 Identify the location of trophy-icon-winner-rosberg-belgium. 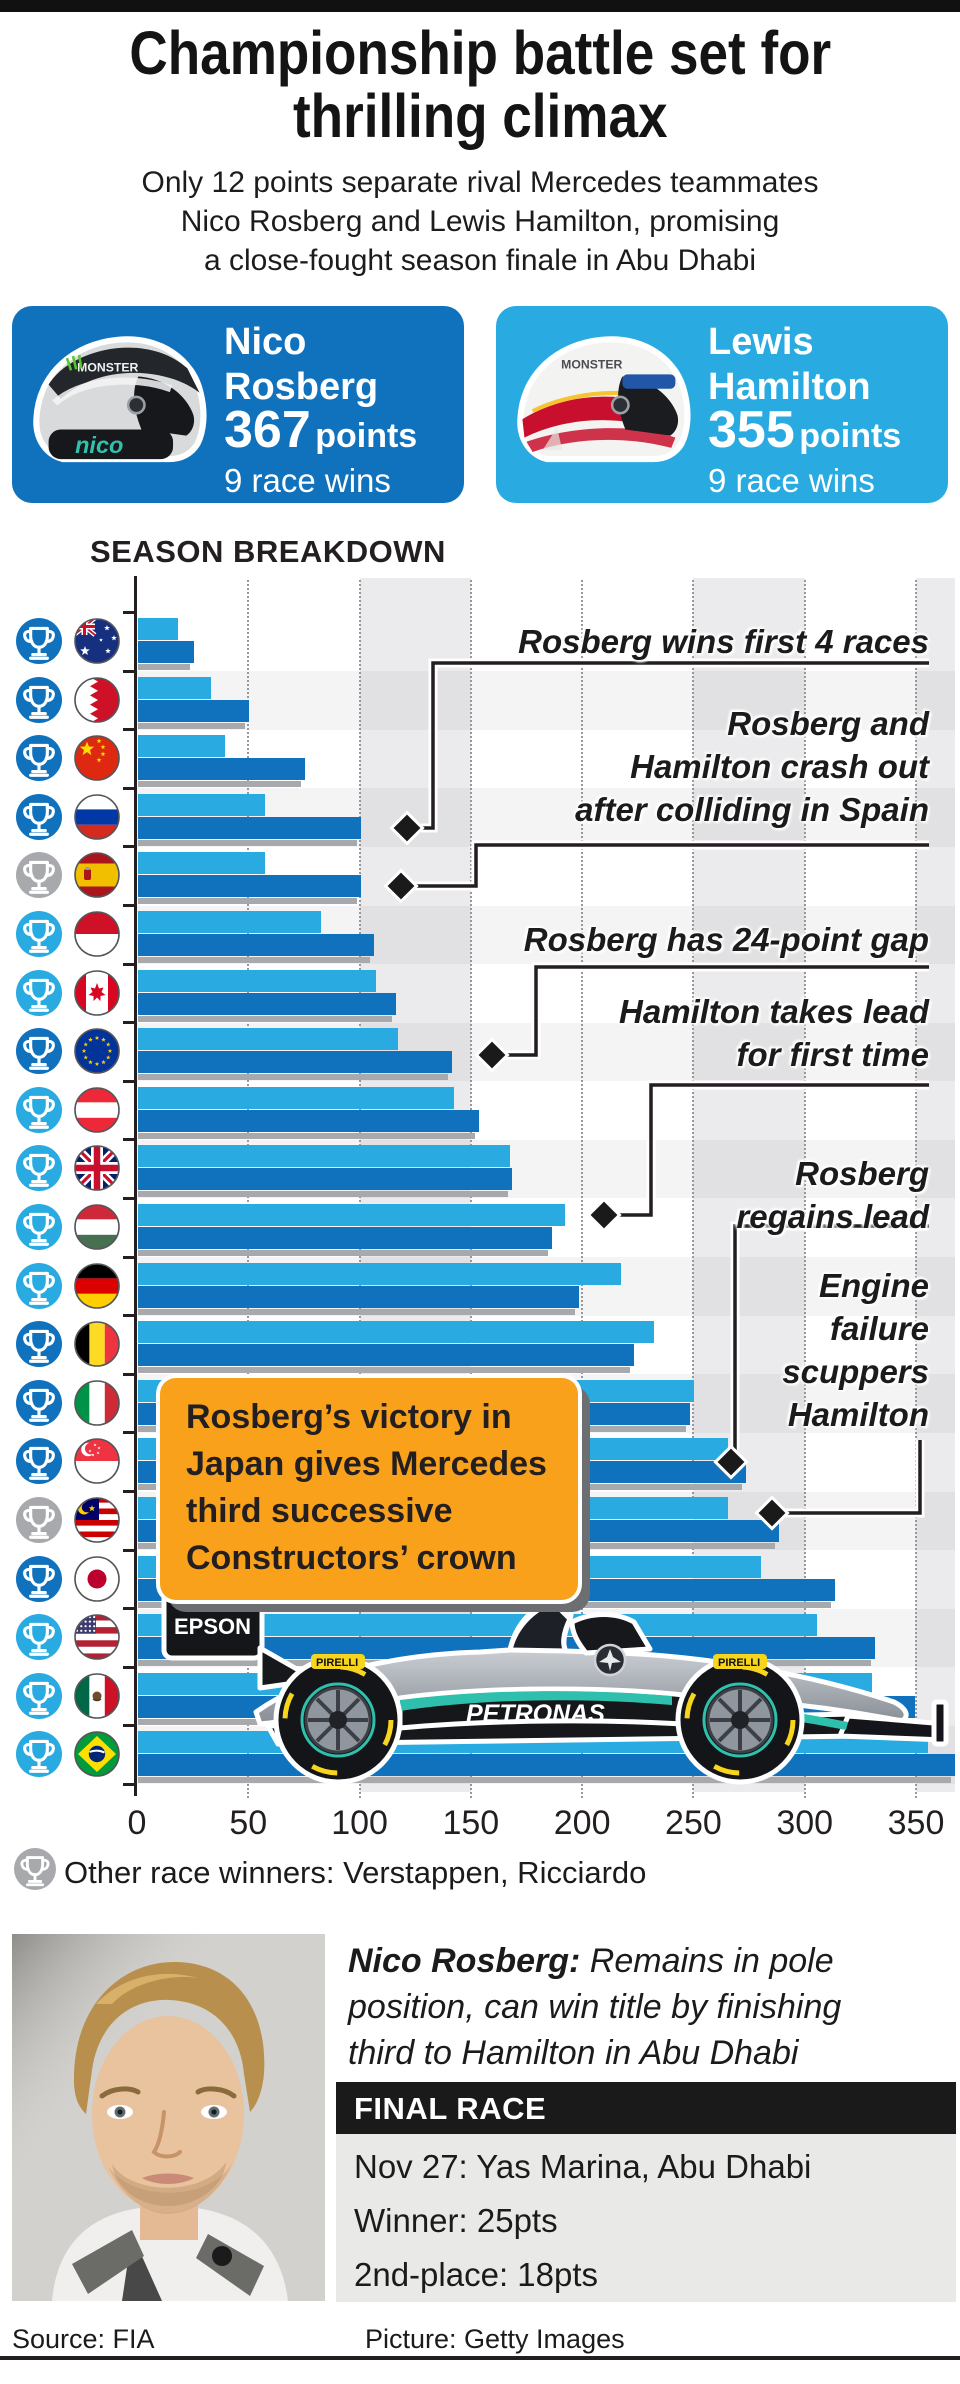
(39, 1344).